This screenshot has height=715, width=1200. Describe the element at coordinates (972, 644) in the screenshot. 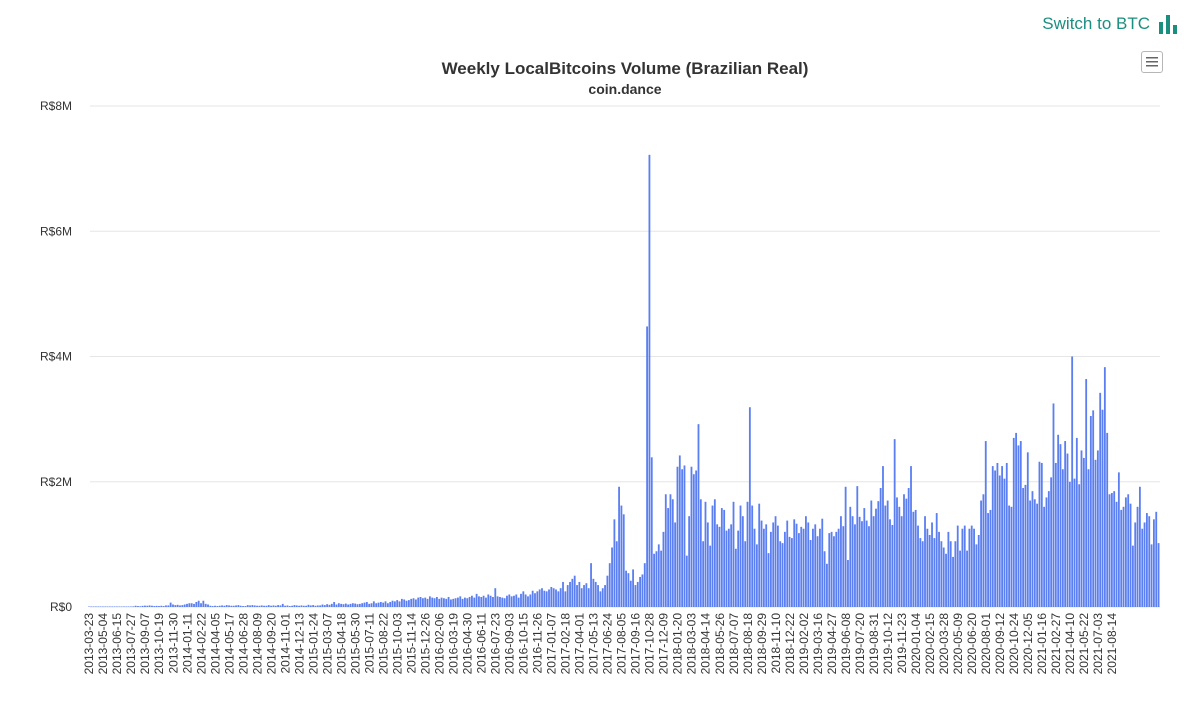

I see `x-tick-label: 2020-06-20` at that location.